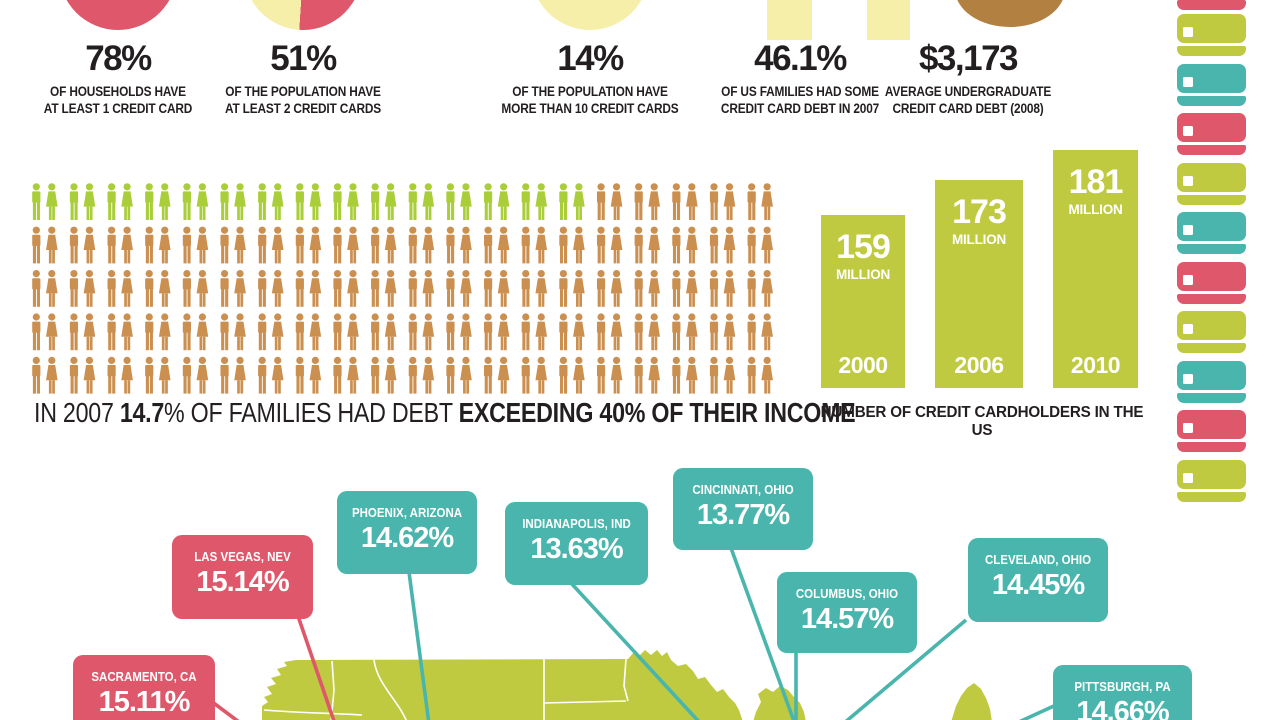 Image resolution: width=1280 pixels, height=720 pixels. I want to click on stat-value: 14%, so click(590, 58).